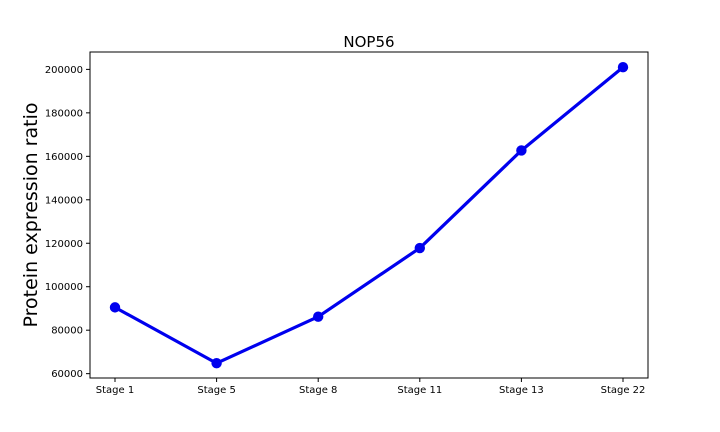 Image resolution: width=720 pixels, height=432 pixels. I want to click on x-tick-label: Stage 5, so click(216, 390).